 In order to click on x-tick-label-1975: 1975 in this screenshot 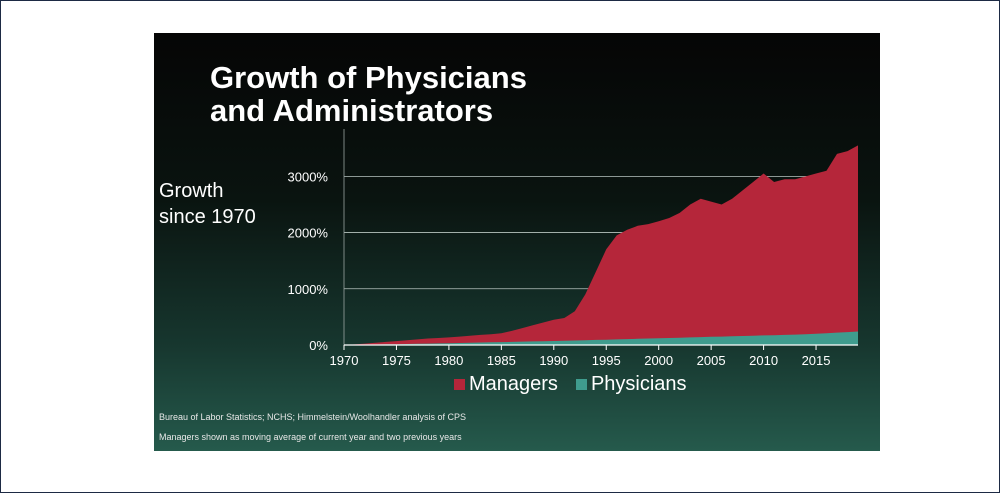, I will do `click(396, 360)`.